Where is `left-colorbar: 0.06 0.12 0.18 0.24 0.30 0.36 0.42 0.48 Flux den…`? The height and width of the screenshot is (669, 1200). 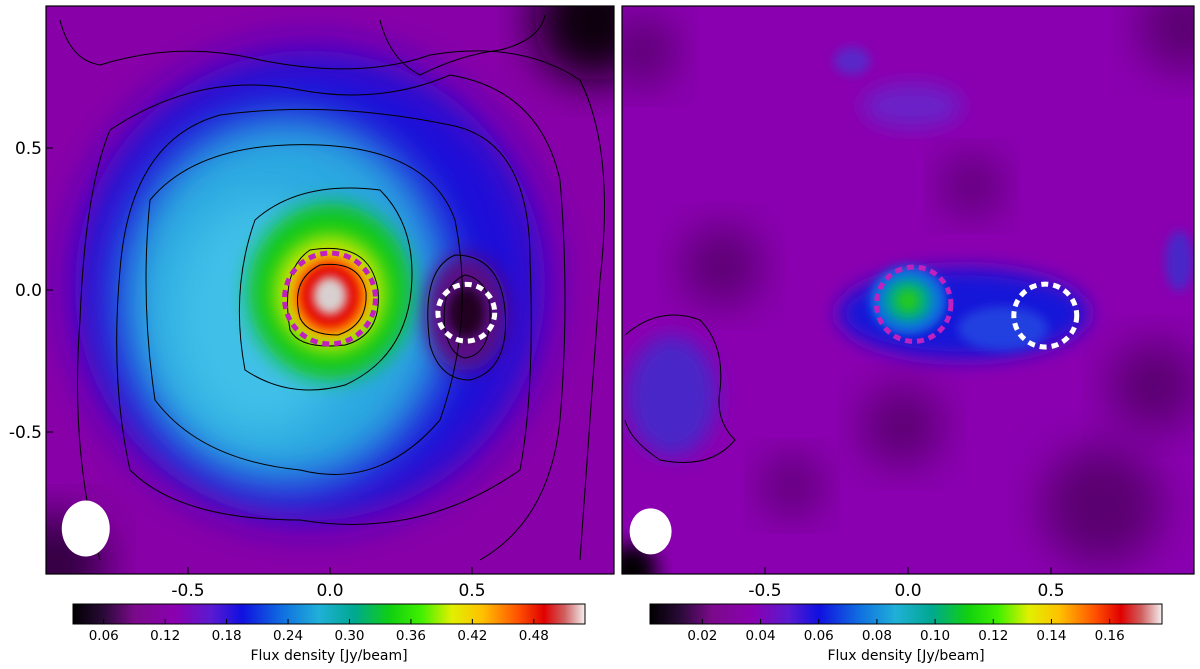 left-colorbar: 0.06 0.12 0.18 0.24 0.30 0.36 0.42 0.48 Flux den… is located at coordinates (329, 633).